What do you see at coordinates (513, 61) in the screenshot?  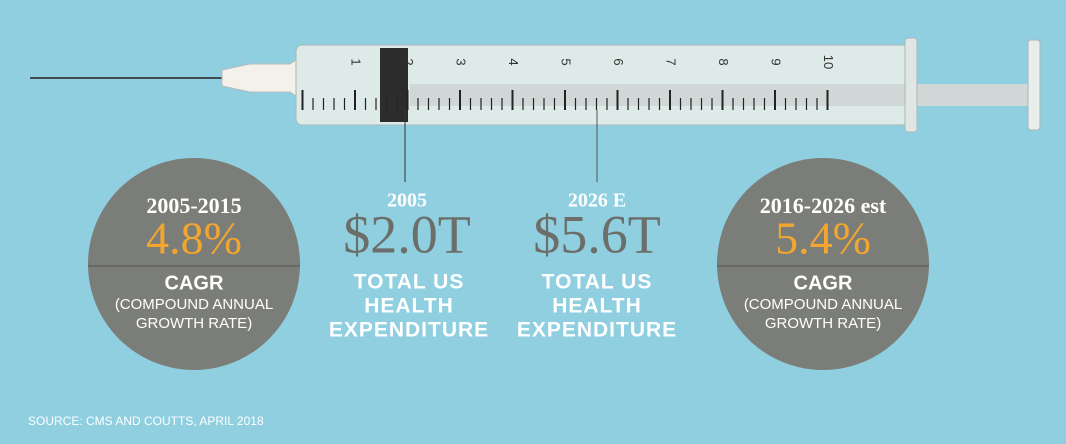 I see `scale-label: 4` at bounding box center [513, 61].